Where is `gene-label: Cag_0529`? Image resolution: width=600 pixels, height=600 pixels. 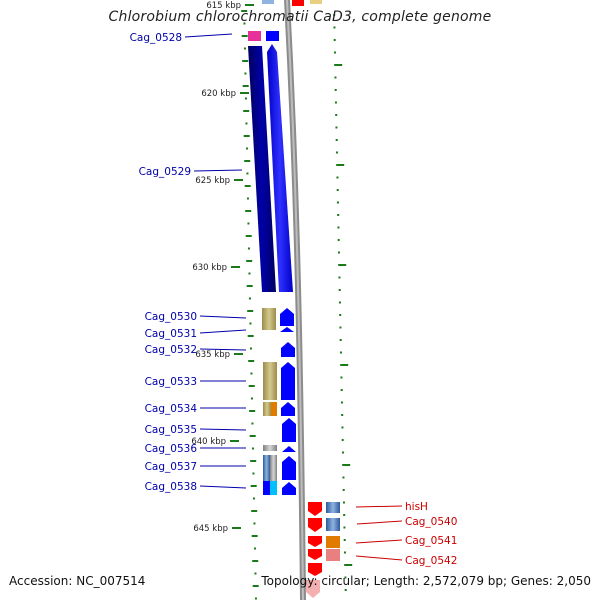
gene-label: Cag_0529 is located at coordinates (165, 172).